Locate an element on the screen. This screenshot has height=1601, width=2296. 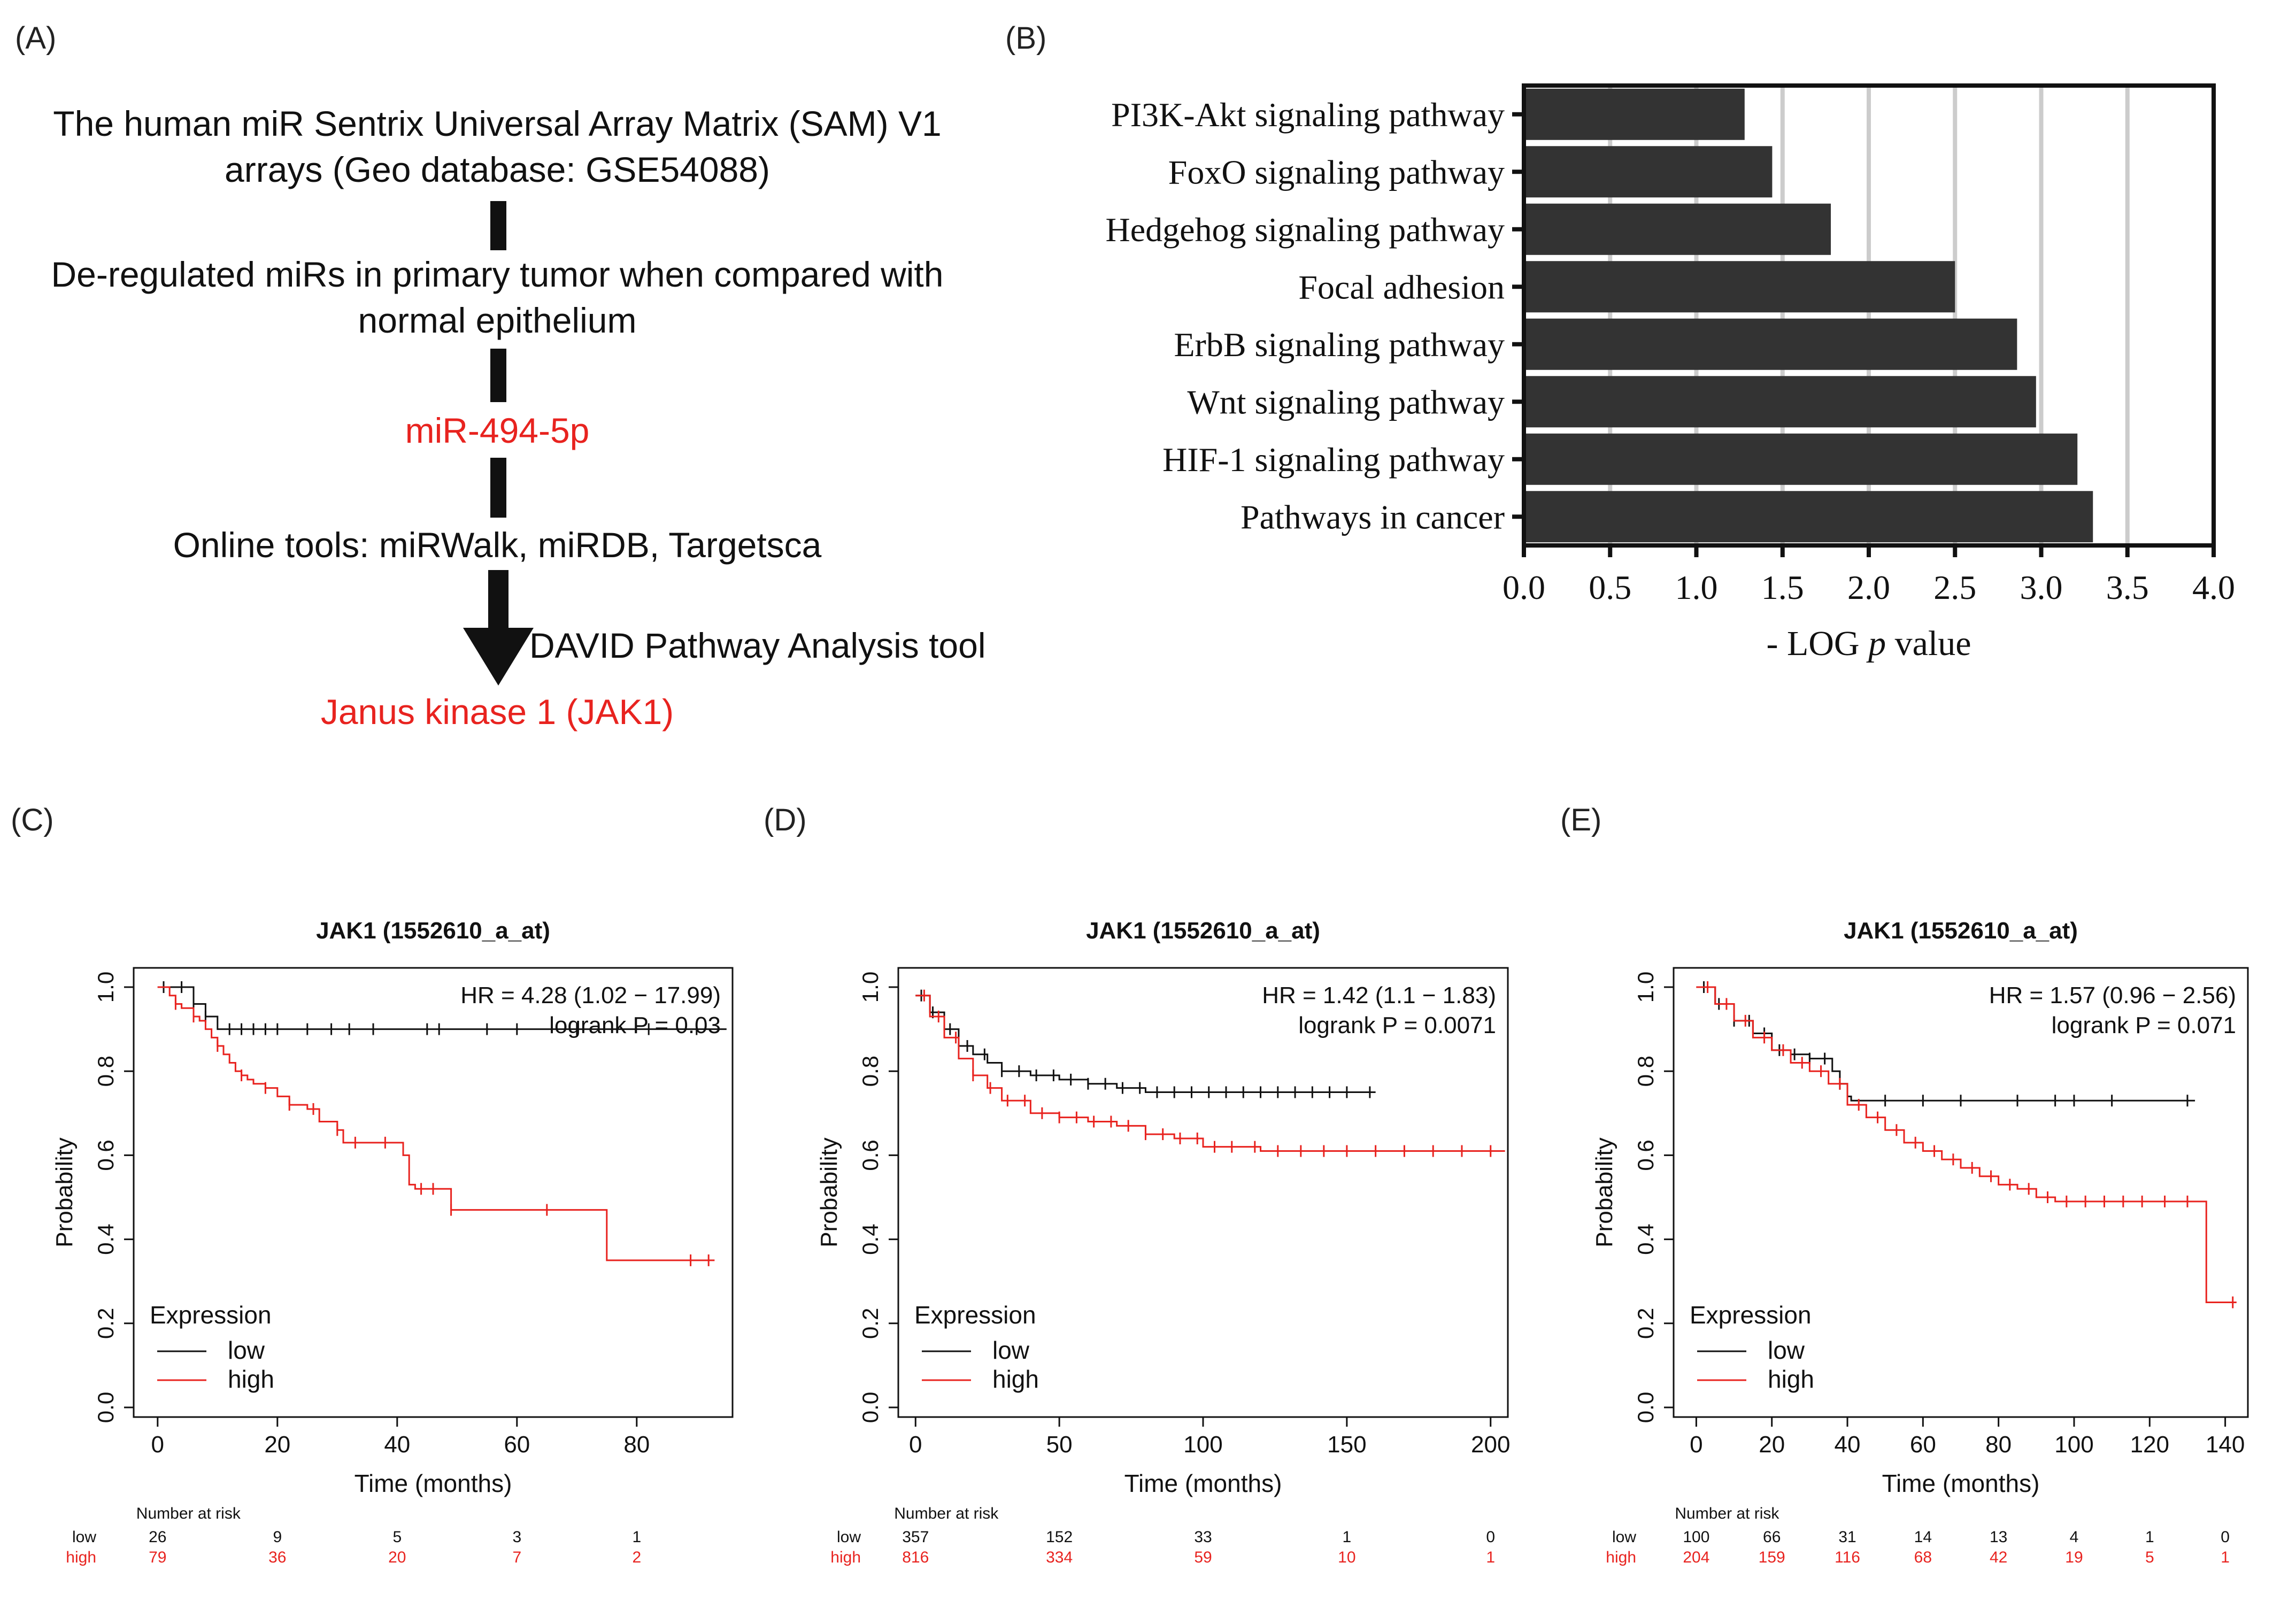
x-tick-label: 2.0 is located at coordinates (1868, 587).